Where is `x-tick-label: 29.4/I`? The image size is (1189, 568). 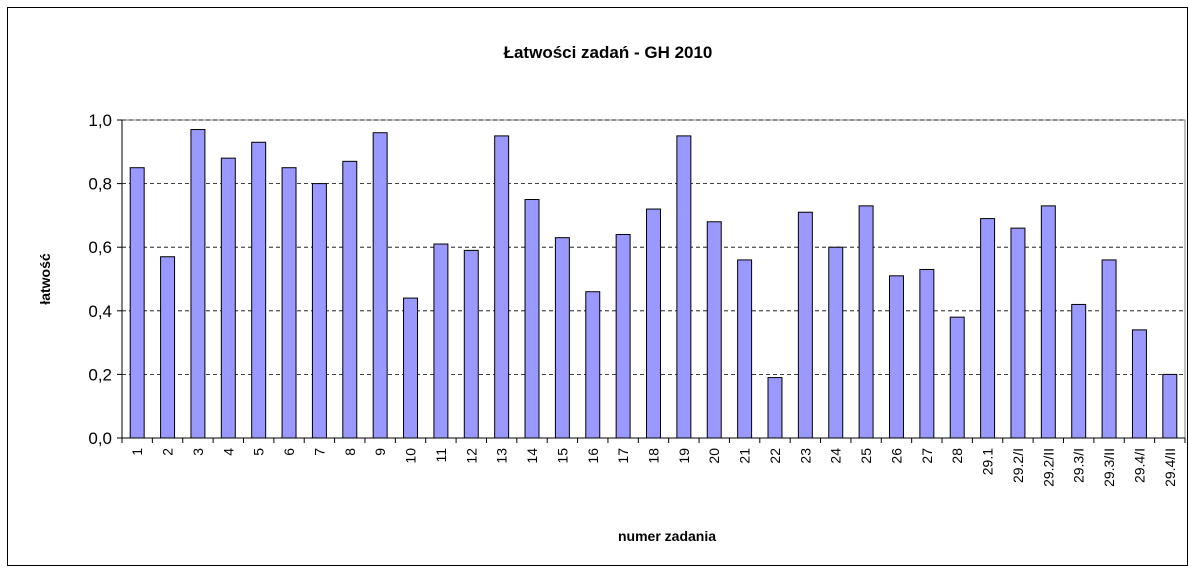 x-tick-label: 29.4/I is located at coordinates (1139, 465).